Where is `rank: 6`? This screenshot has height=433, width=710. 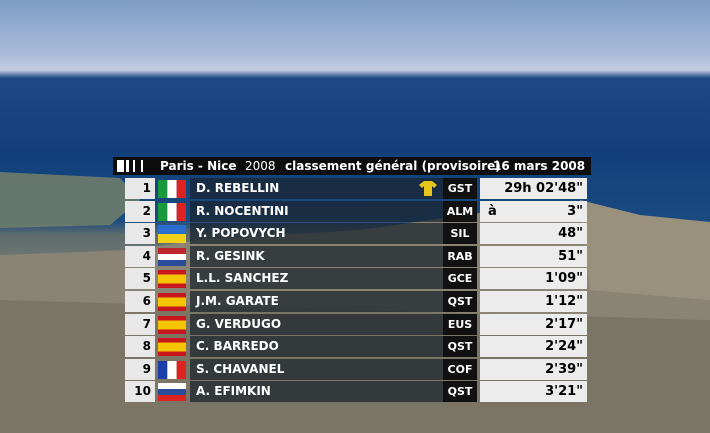
rank: 6 is located at coordinates (140, 301).